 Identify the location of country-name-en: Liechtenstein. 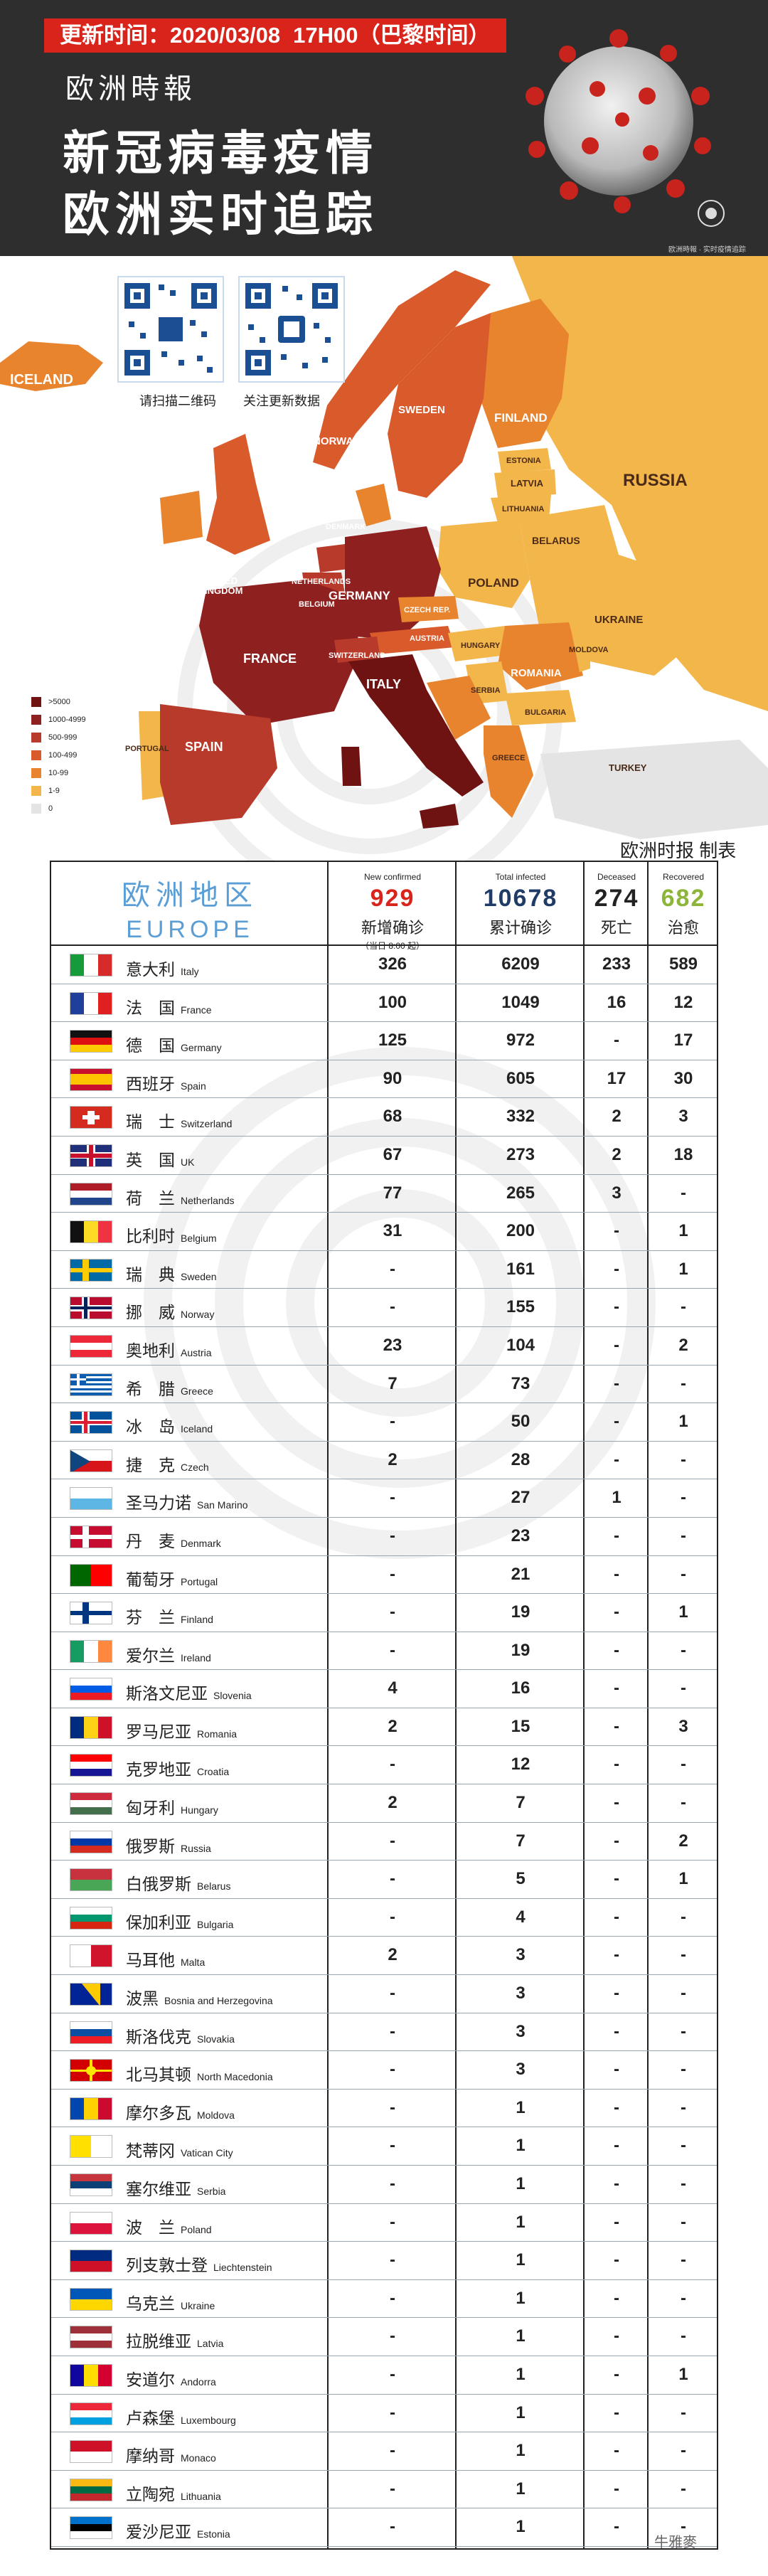
(242, 2268).